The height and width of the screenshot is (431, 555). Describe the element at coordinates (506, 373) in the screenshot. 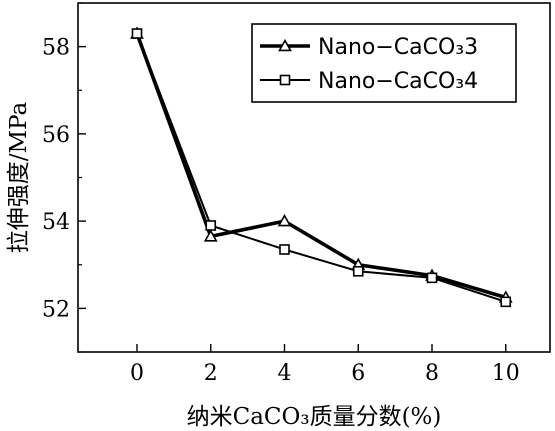

I see `x-tick-label: 10` at that location.